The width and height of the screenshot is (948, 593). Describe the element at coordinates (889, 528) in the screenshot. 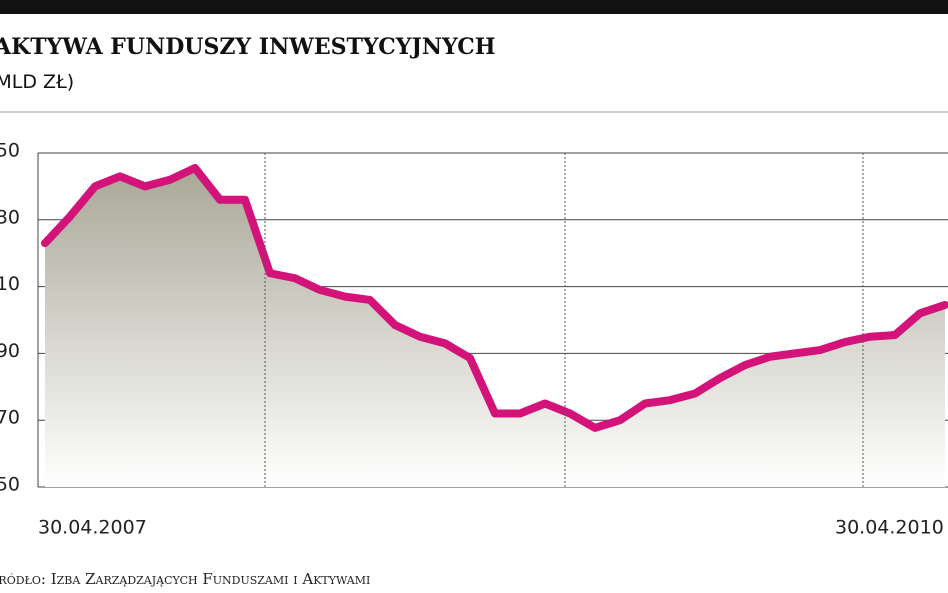

I see `x-tick-label: 30.04.2010` at that location.